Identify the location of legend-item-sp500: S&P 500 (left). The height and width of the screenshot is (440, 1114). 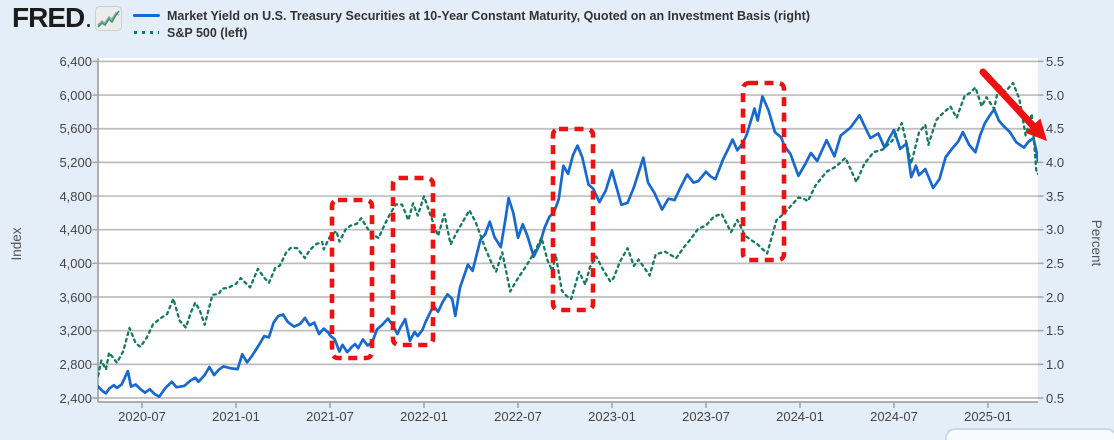
(471, 32).